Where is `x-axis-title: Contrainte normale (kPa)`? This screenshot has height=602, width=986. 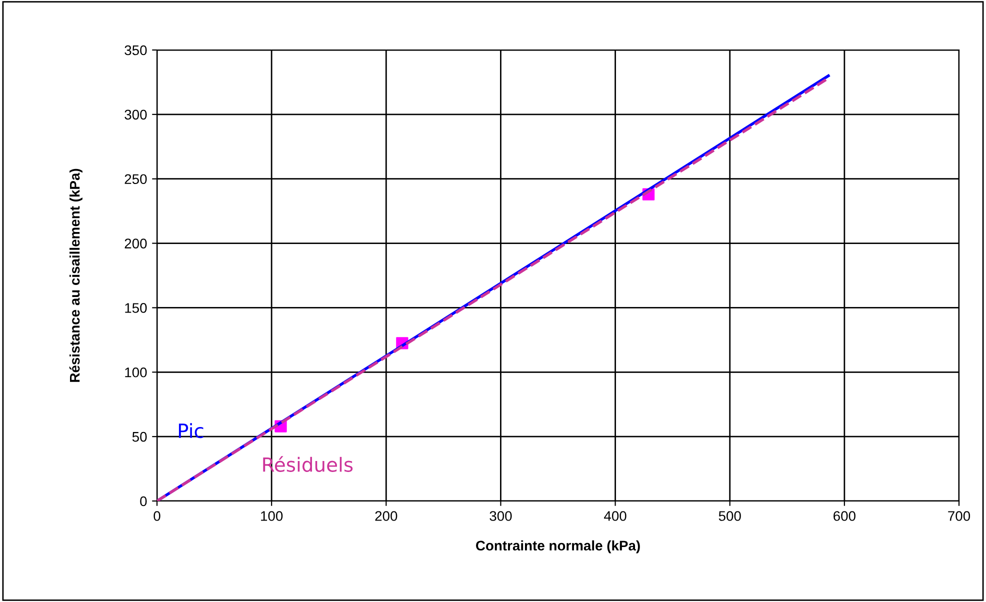
x-axis-title: Contrainte normale (kPa) is located at coordinates (558, 547).